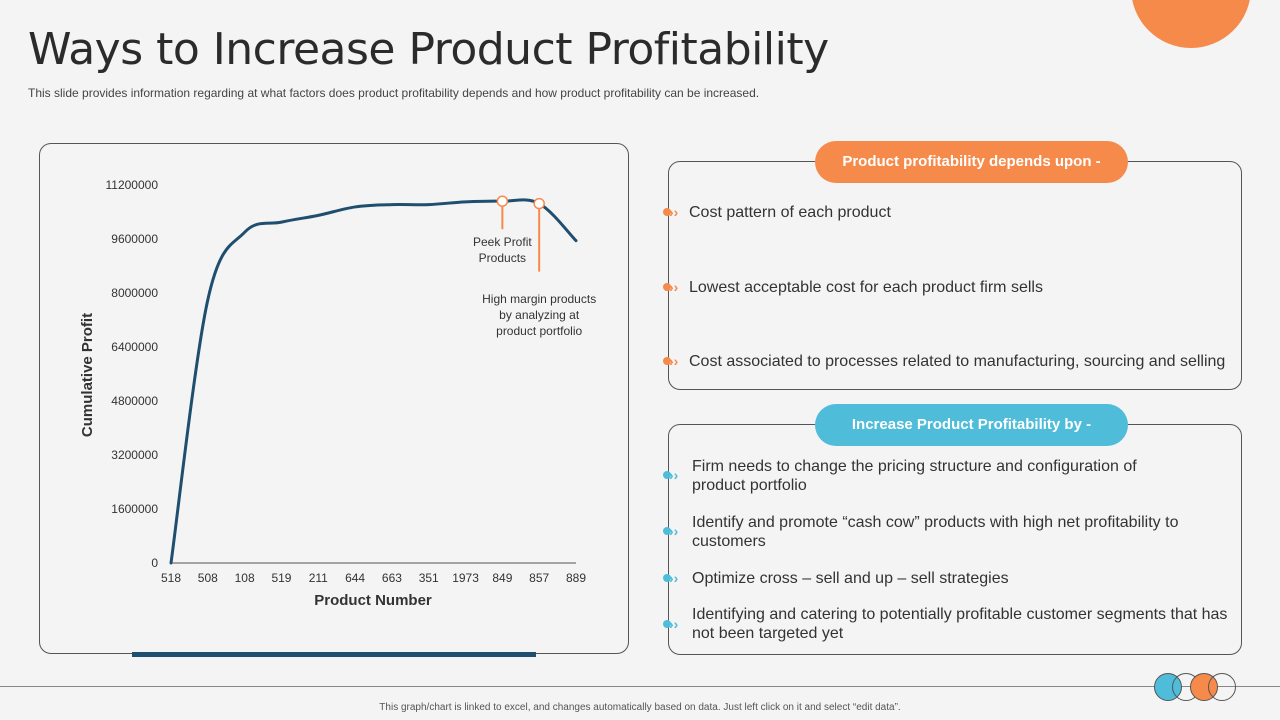 The width and height of the screenshot is (1280, 720). Describe the element at coordinates (971, 162) in the screenshot. I see `depends-heading-pill: Product profitability depends upon -` at that location.